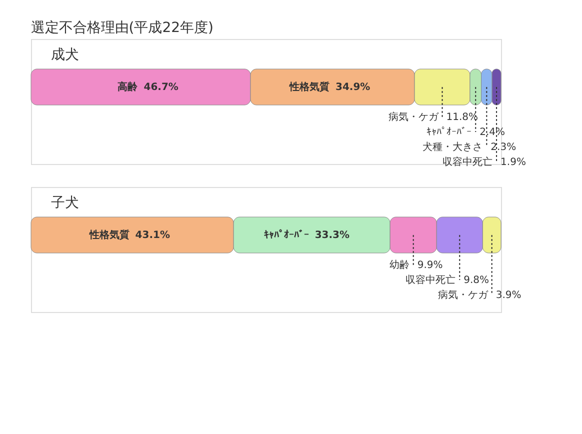 This screenshot has width=582, height=434. Describe the element at coordinates (477, 280) in the screenshot. I see `data-label: 9.8%` at that location.